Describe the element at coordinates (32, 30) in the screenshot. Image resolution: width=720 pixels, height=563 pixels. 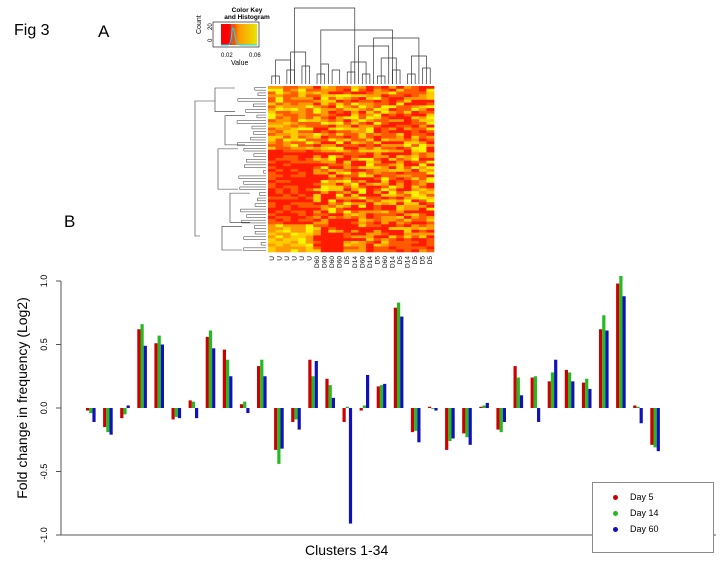
I see `figure-label: Fig 3` at that location.